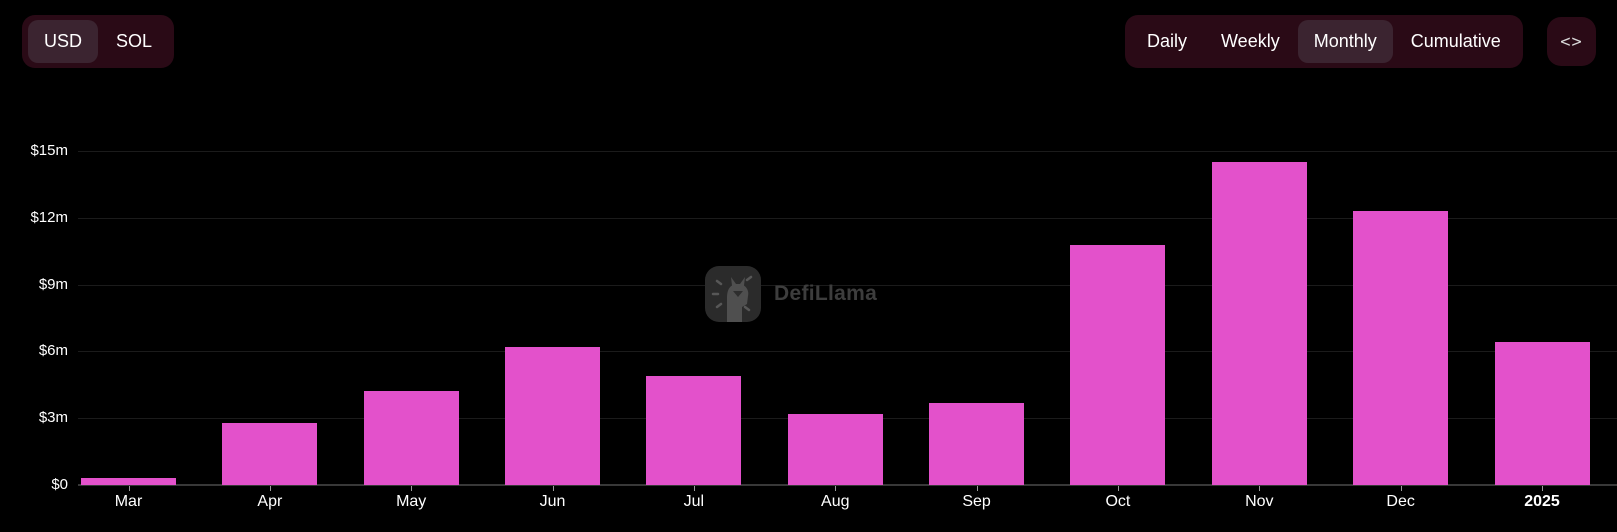 The width and height of the screenshot is (1617, 532). Describe the element at coordinates (835, 449) in the screenshot. I see `bar-aug` at that location.